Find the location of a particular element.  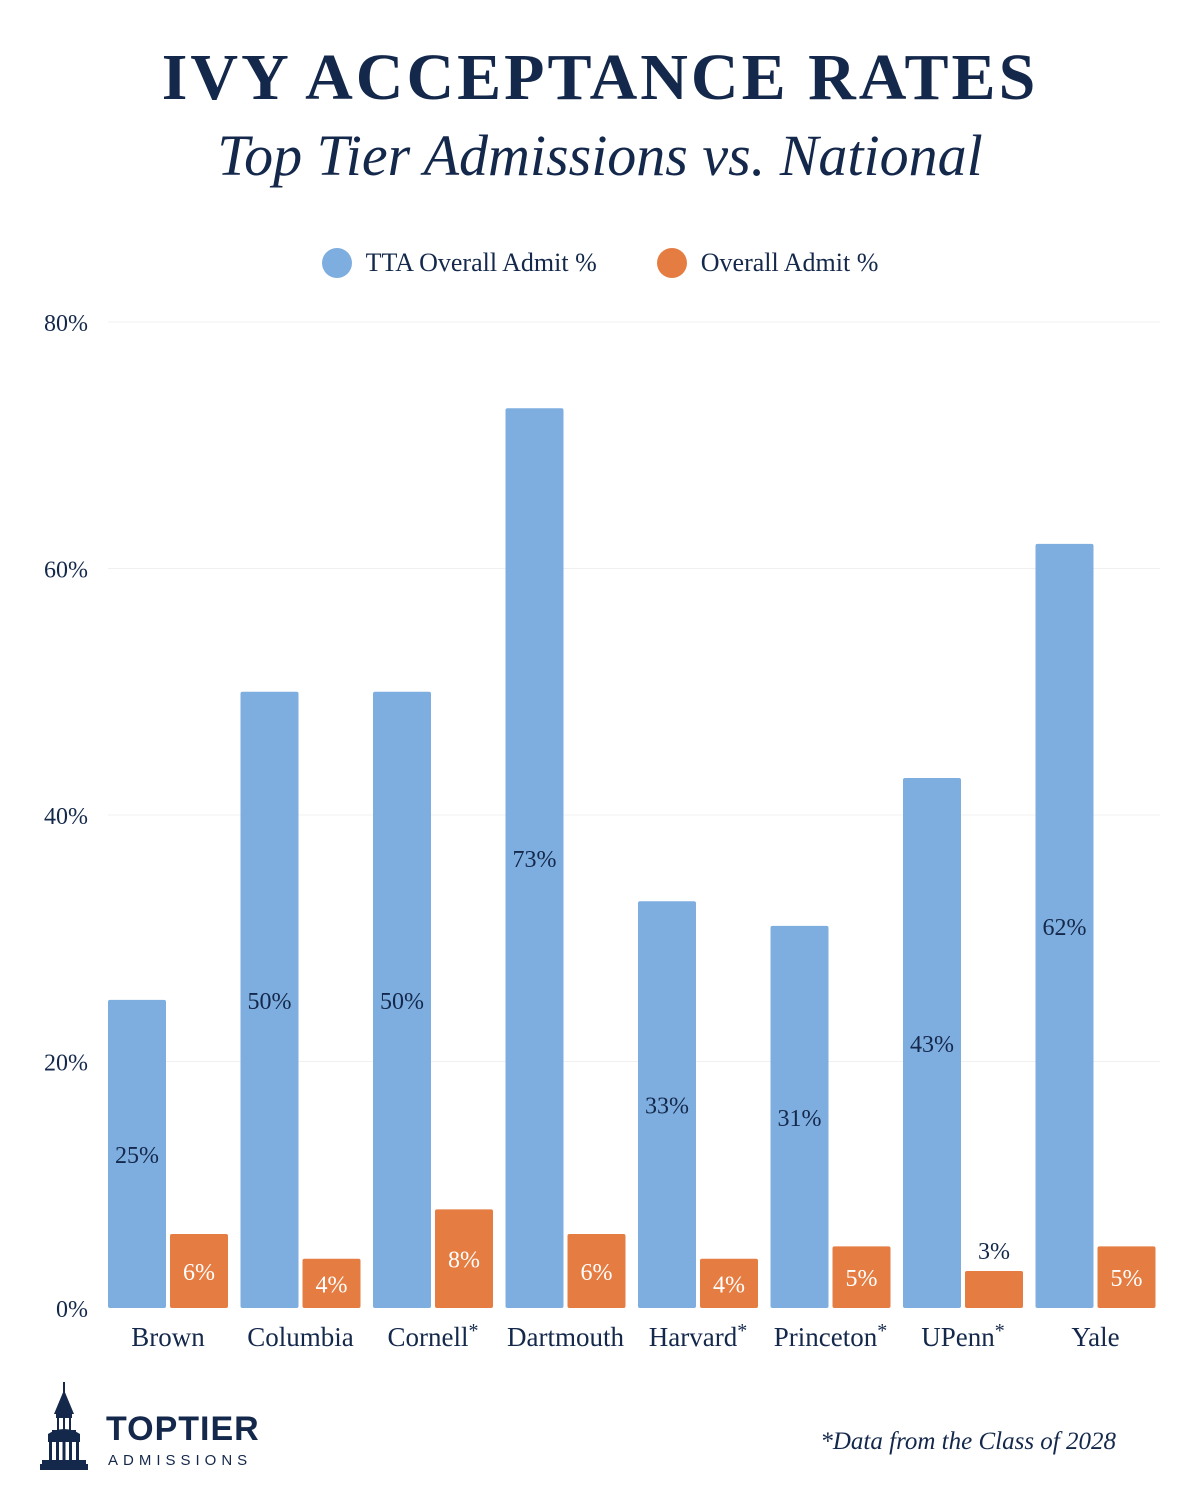

data-label-tta: 73% is located at coordinates (535, 860).